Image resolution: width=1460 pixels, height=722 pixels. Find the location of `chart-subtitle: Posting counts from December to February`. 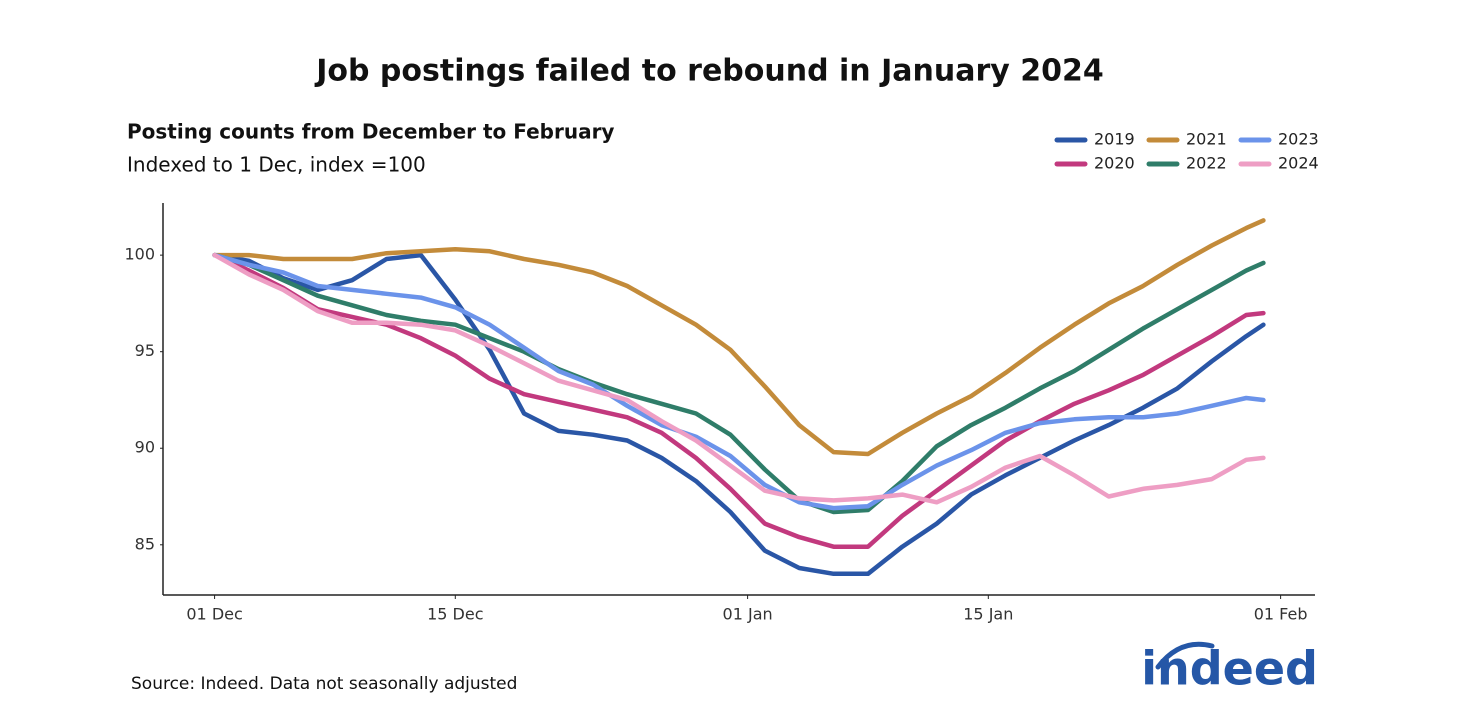

chart-subtitle: Posting counts from December to February is located at coordinates (370, 132).